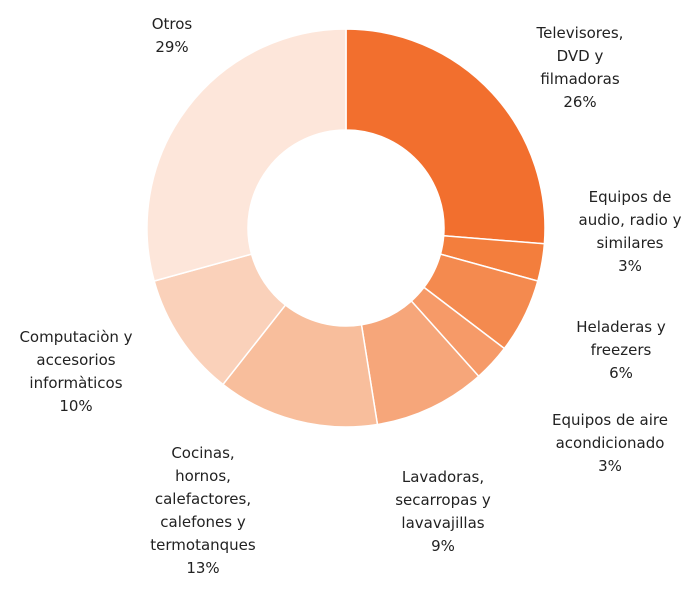 The image size is (694, 589). What do you see at coordinates (203, 499) in the screenshot?
I see `slice-label-line: calefactores,` at bounding box center [203, 499].